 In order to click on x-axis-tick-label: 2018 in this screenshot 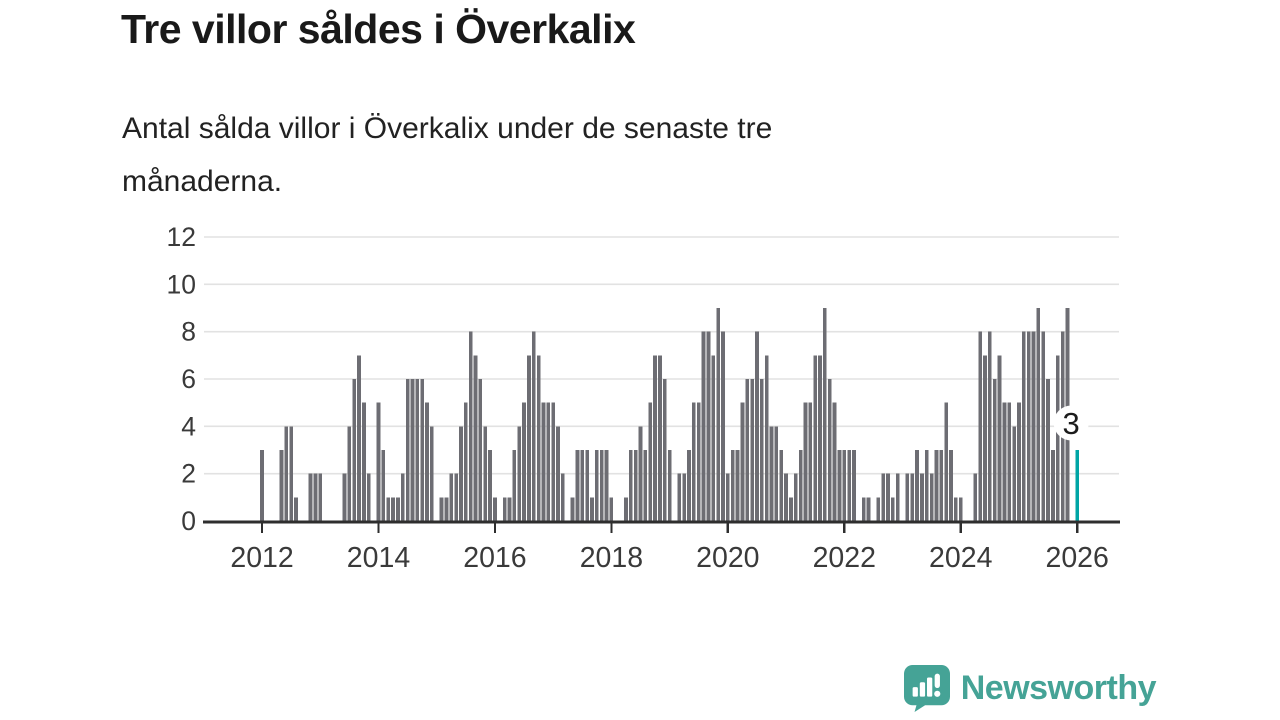, I will do `click(611, 558)`.